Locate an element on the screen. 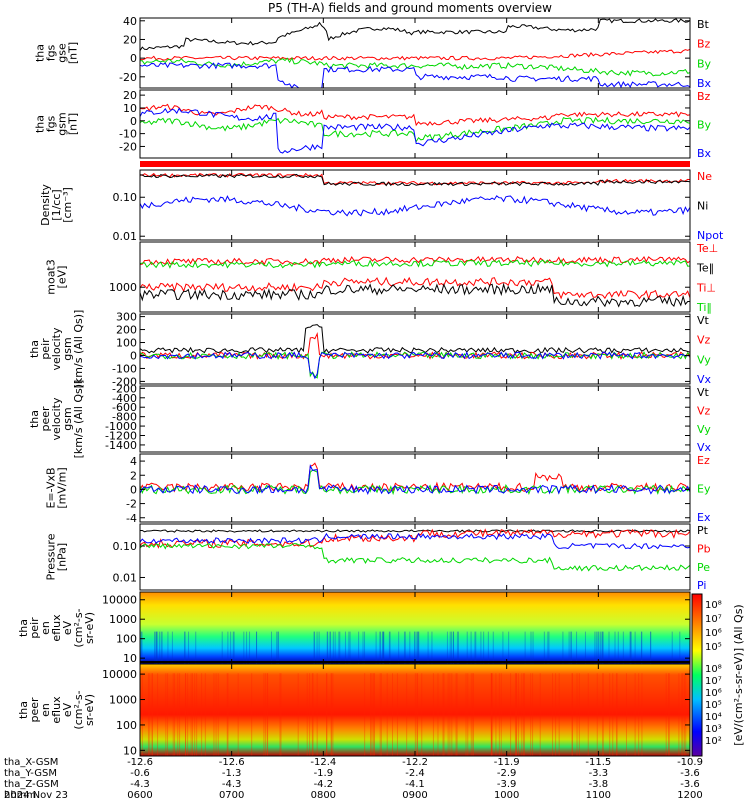  xtick-label: 0900 is located at coordinates (414, 795).